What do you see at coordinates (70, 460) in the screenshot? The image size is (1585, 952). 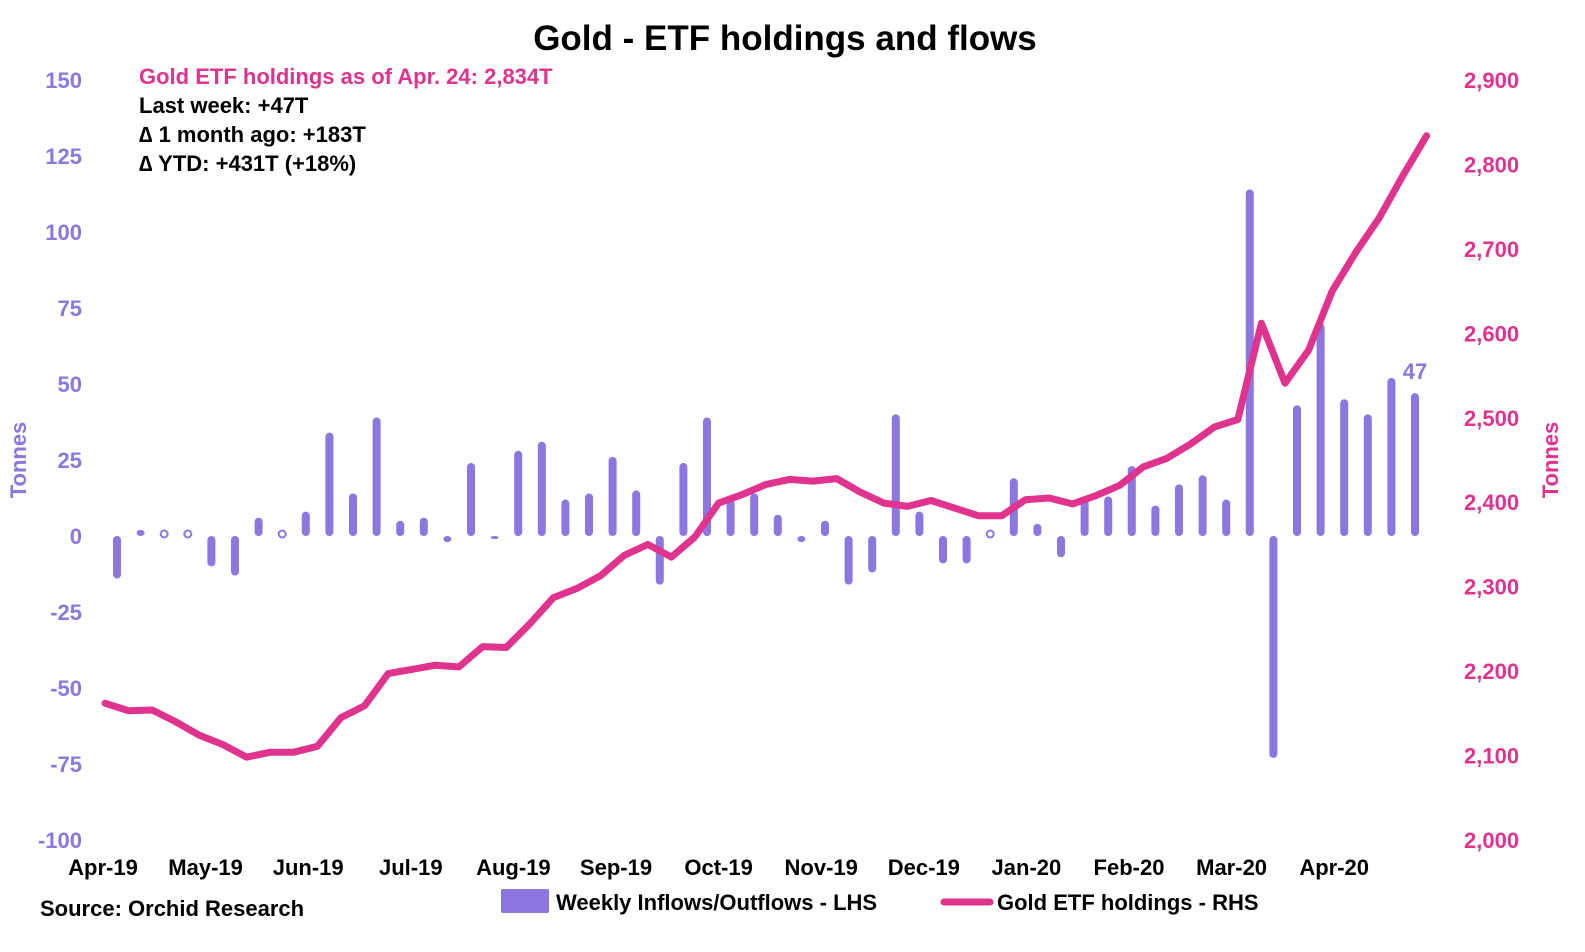 I see `left-tick-label: 25` at bounding box center [70, 460].